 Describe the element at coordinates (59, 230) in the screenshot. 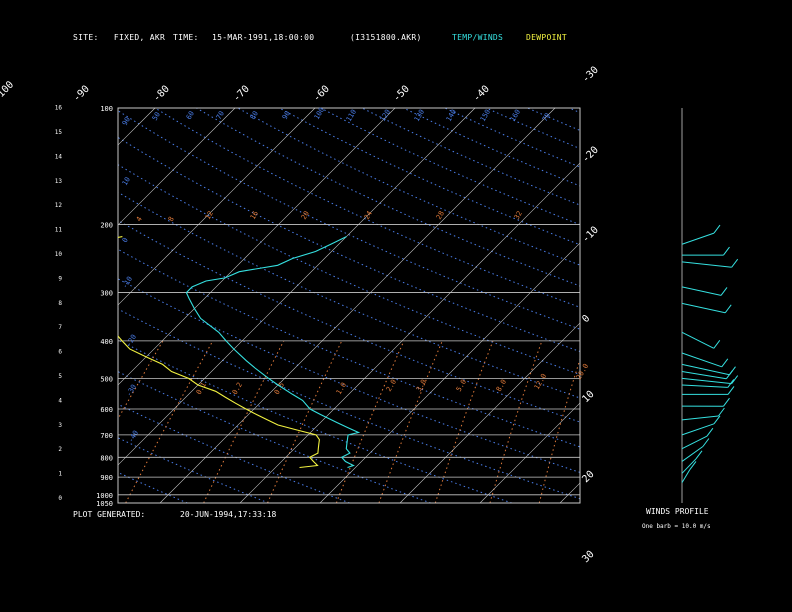

I see `height-tick-label: 11` at that location.